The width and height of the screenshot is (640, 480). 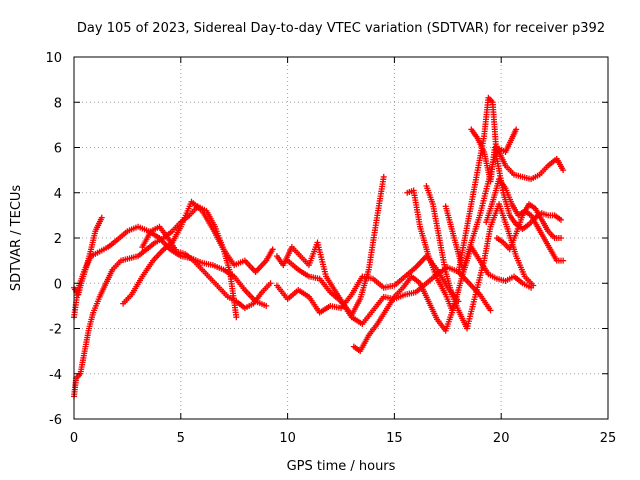 What do you see at coordinates (287, 438) in the screenshot?
I see `x-tick-label: 10` at bounding box center [287, 438].